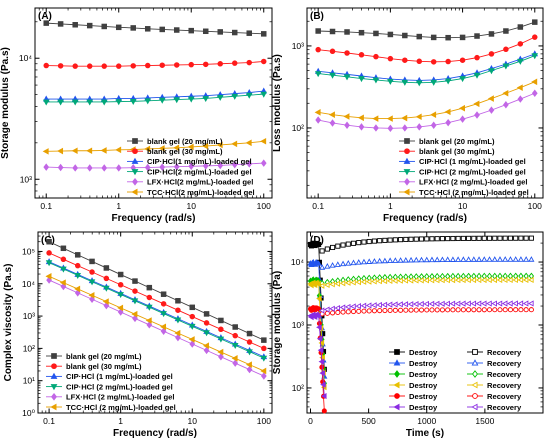  Describe the element at coordinates (369, 421) in the screenshot. I see `x-tick-label: 500` at that location.